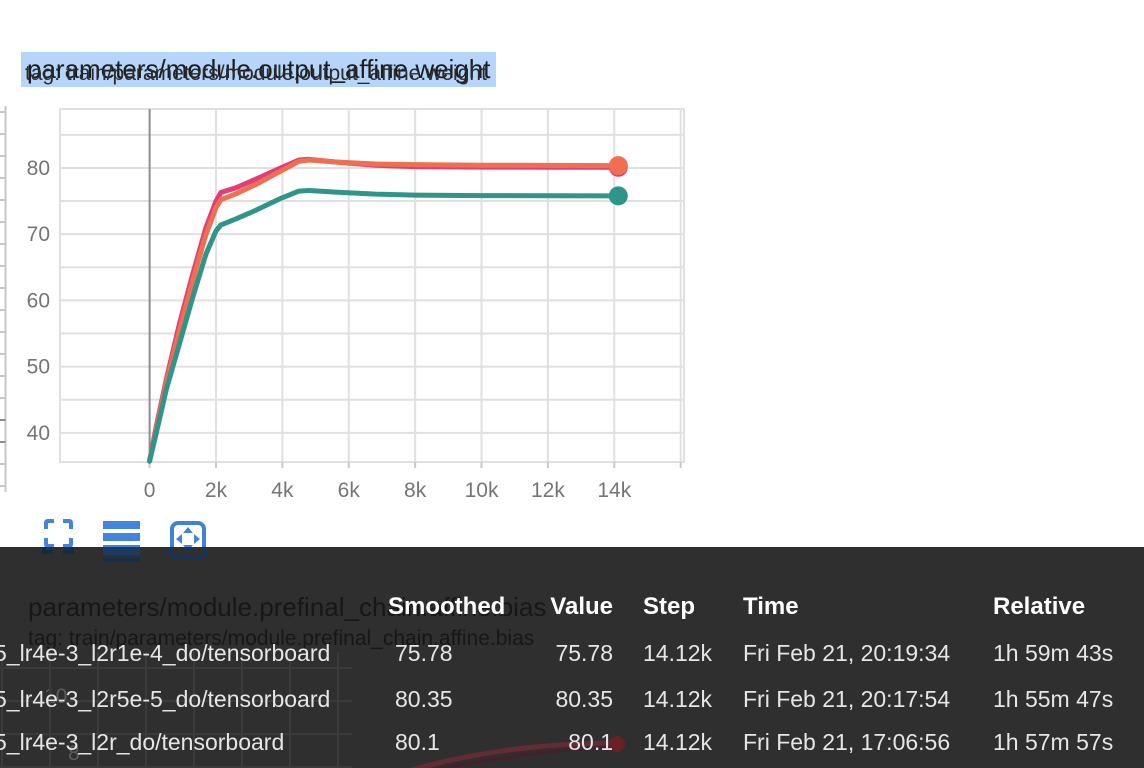 The height and width of the screenshot is (768, 1144). What do you see at coordinates (74, 753) in the screenshot?
I see `ghost-y-label: 8` at bounding box center [74, 753].